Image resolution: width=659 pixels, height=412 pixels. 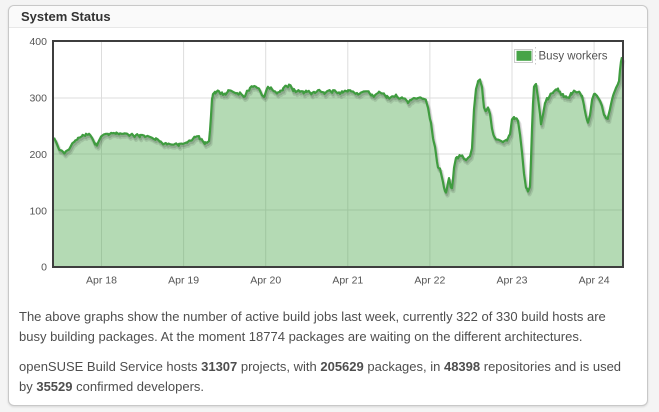 I want to click on svg-text: Apr 21, so click(x=347, y=281).